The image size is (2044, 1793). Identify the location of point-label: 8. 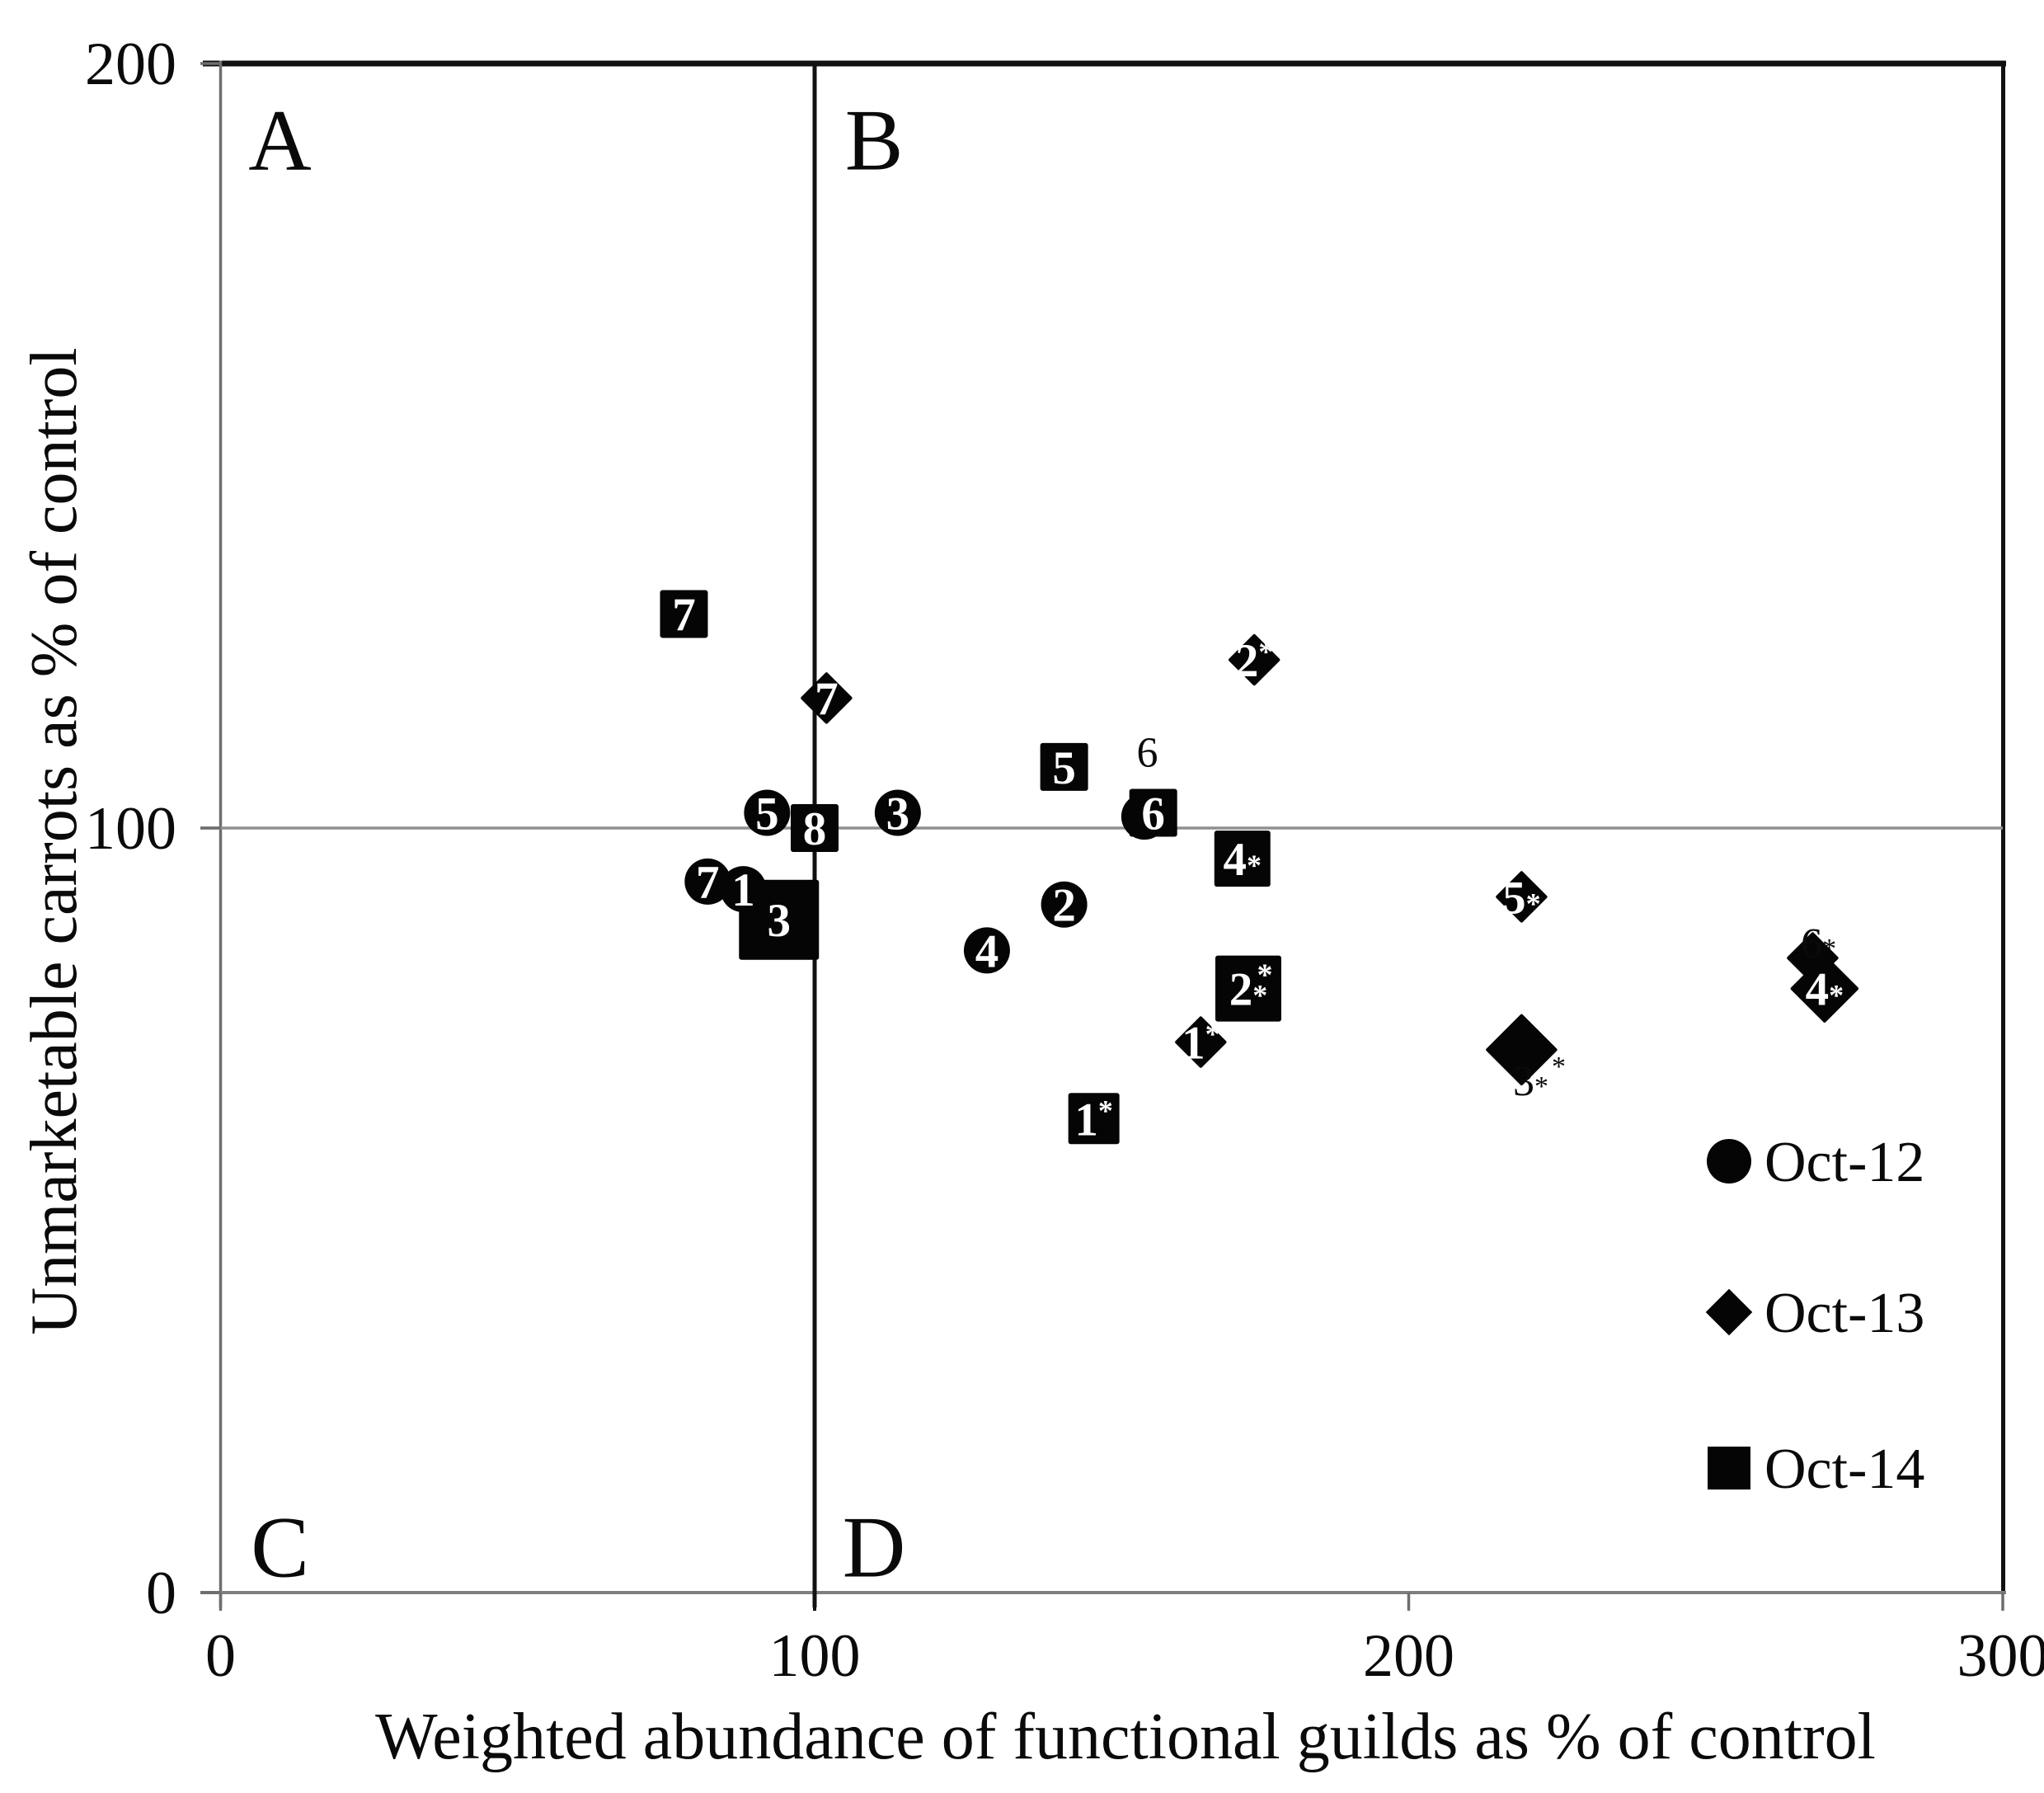
(815, 829).